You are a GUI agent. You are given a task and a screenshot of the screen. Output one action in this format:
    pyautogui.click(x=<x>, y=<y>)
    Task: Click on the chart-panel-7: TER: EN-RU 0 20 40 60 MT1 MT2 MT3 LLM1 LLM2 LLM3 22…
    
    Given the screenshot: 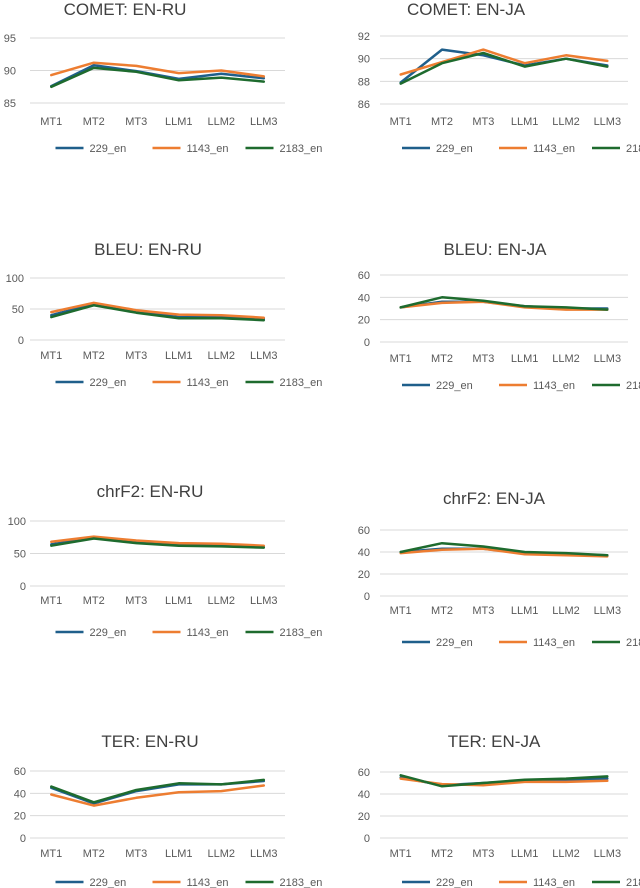 What is the action you would take?
    pyautogui.click(x=168, y=810)
    